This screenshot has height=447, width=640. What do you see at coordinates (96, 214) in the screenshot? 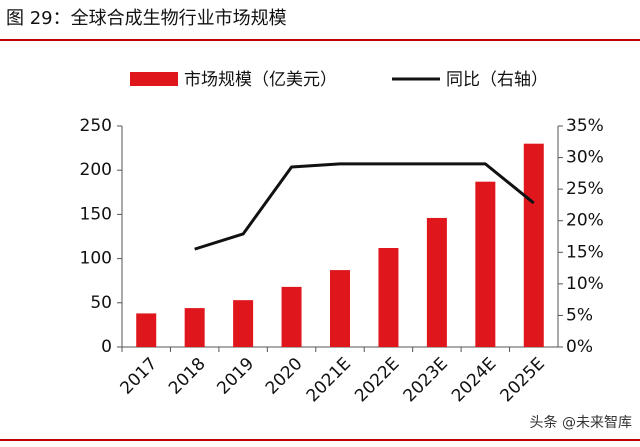
I see `y-tick-label: 150` at bounding box center [96, 214].